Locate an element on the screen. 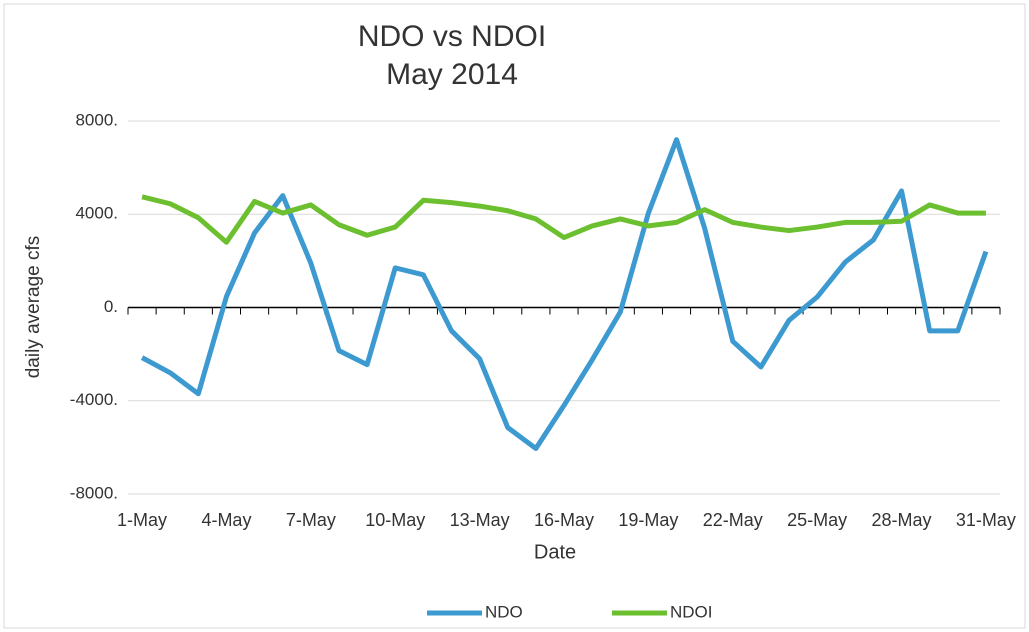  x-tick-label: 13-May is located at coordinates (480, 520).